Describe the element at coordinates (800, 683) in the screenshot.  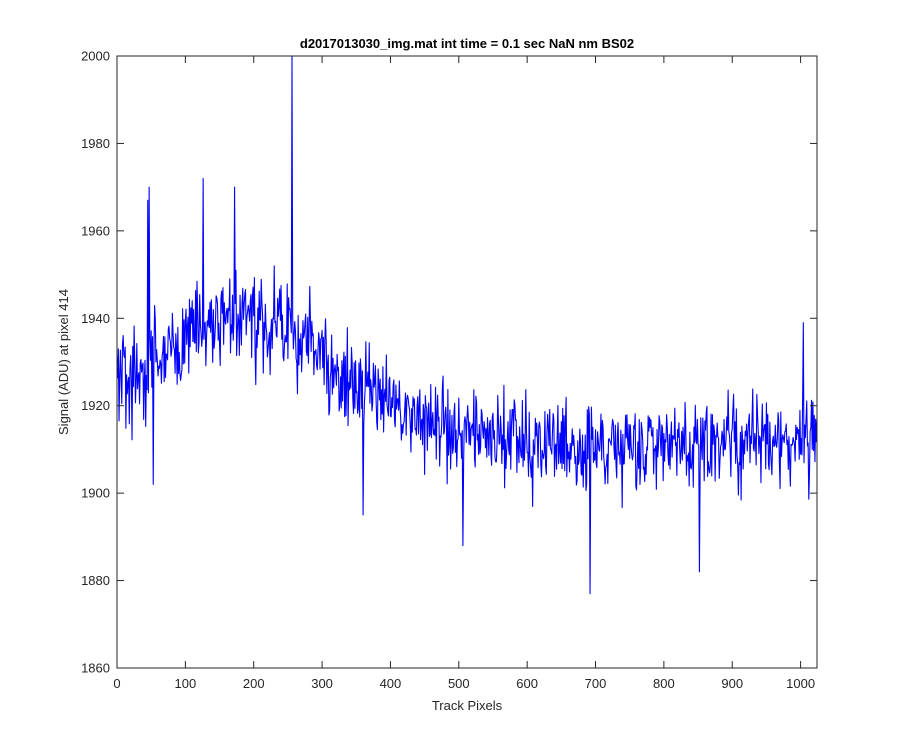
I see `x-tick-label: 1000` at that location.